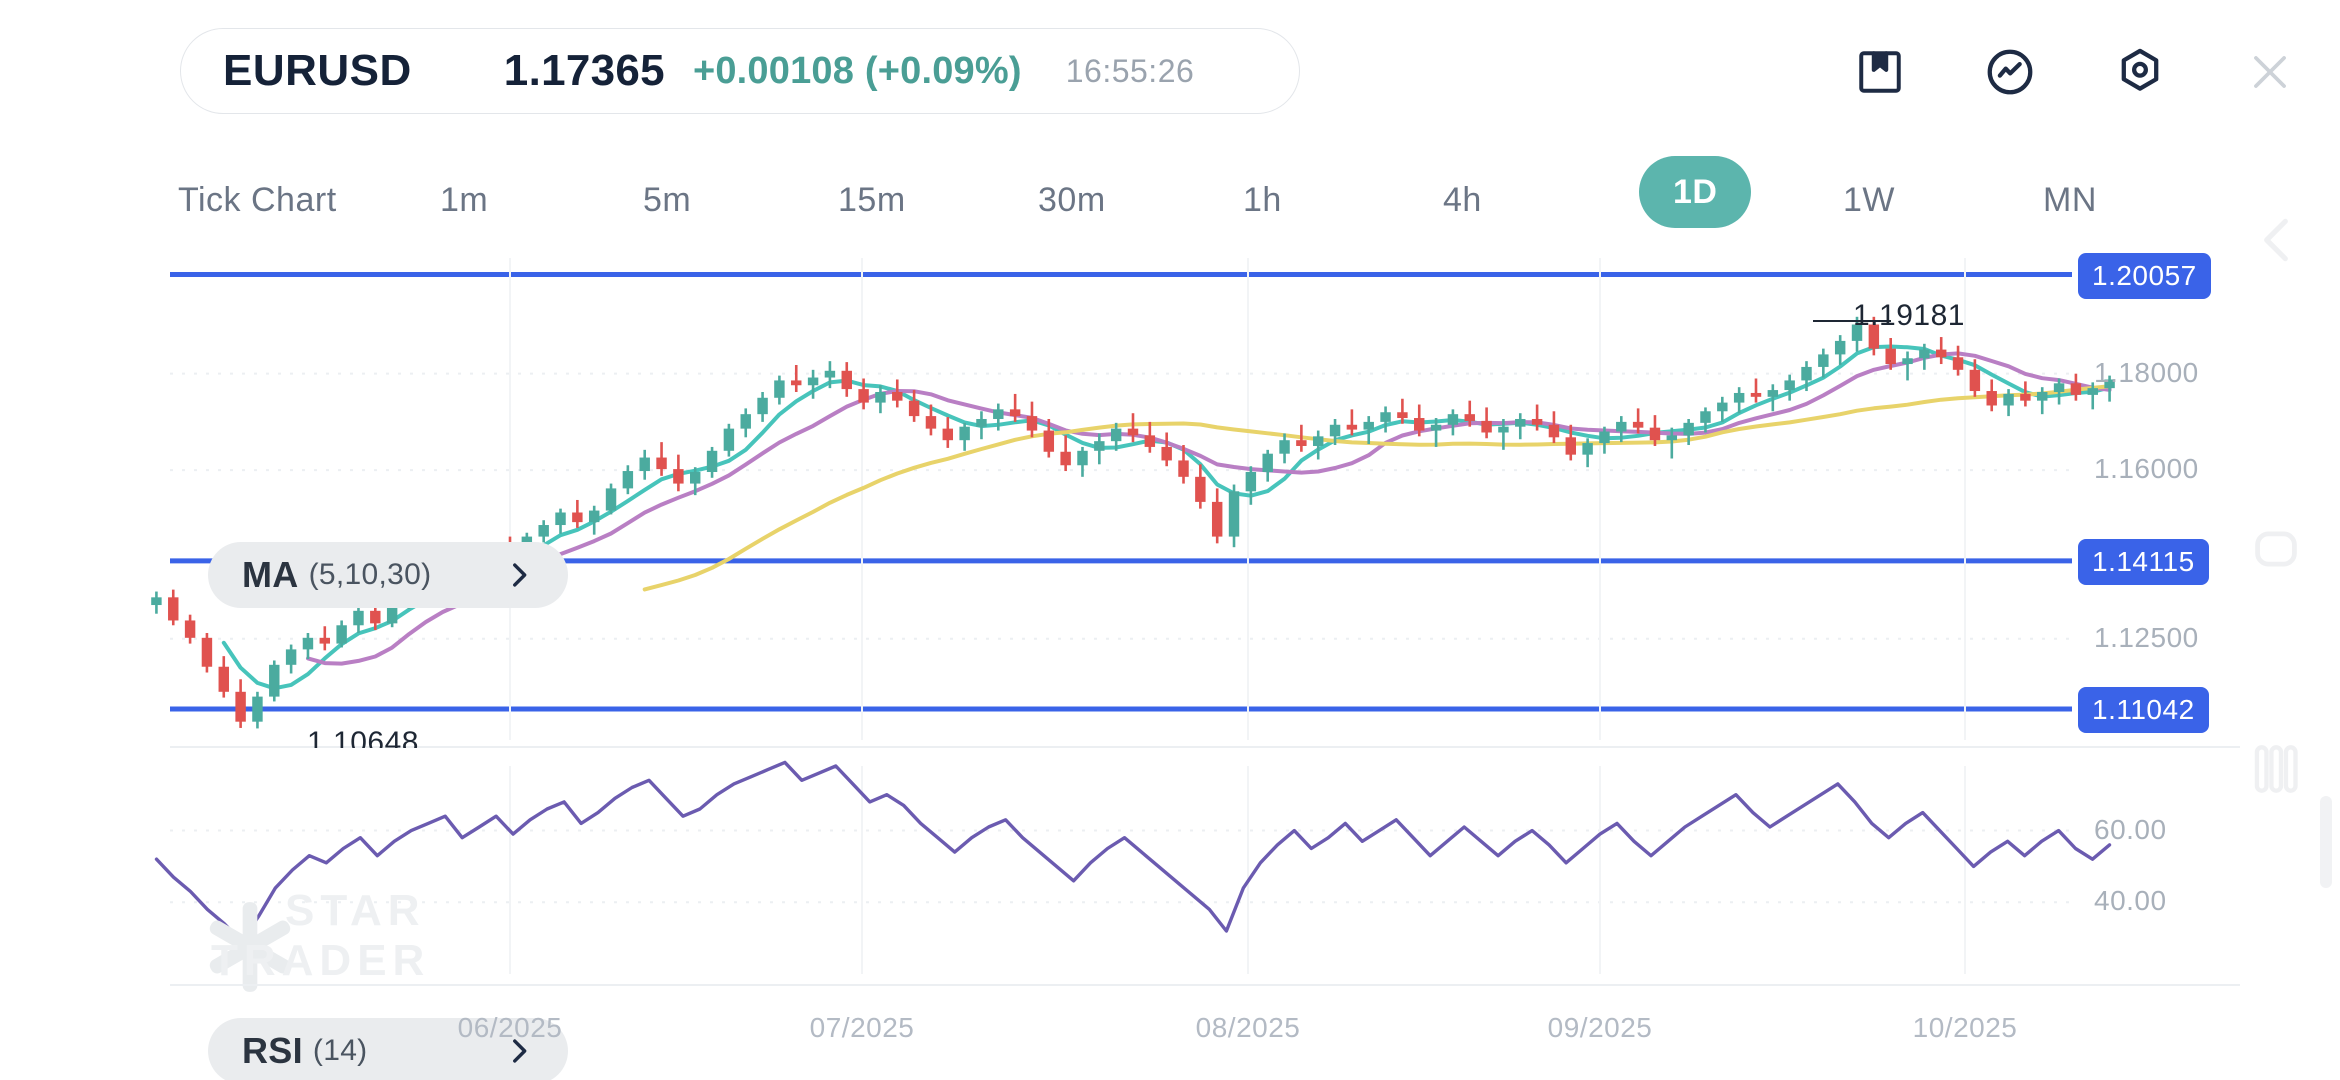  What do you see at coordinates (1880, 72) in the screenshot?
I see `bookmark-icon` at bounding box center [1880, 72].